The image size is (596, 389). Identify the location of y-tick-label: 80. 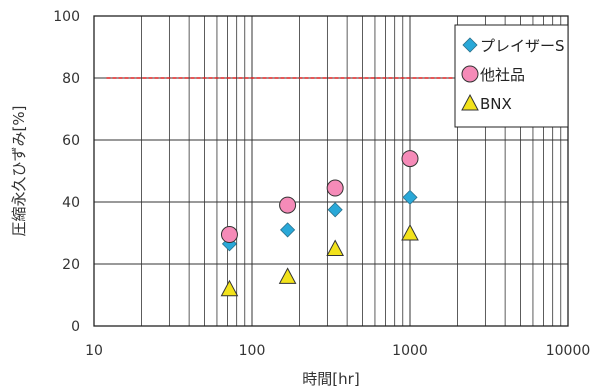
(71, 79).